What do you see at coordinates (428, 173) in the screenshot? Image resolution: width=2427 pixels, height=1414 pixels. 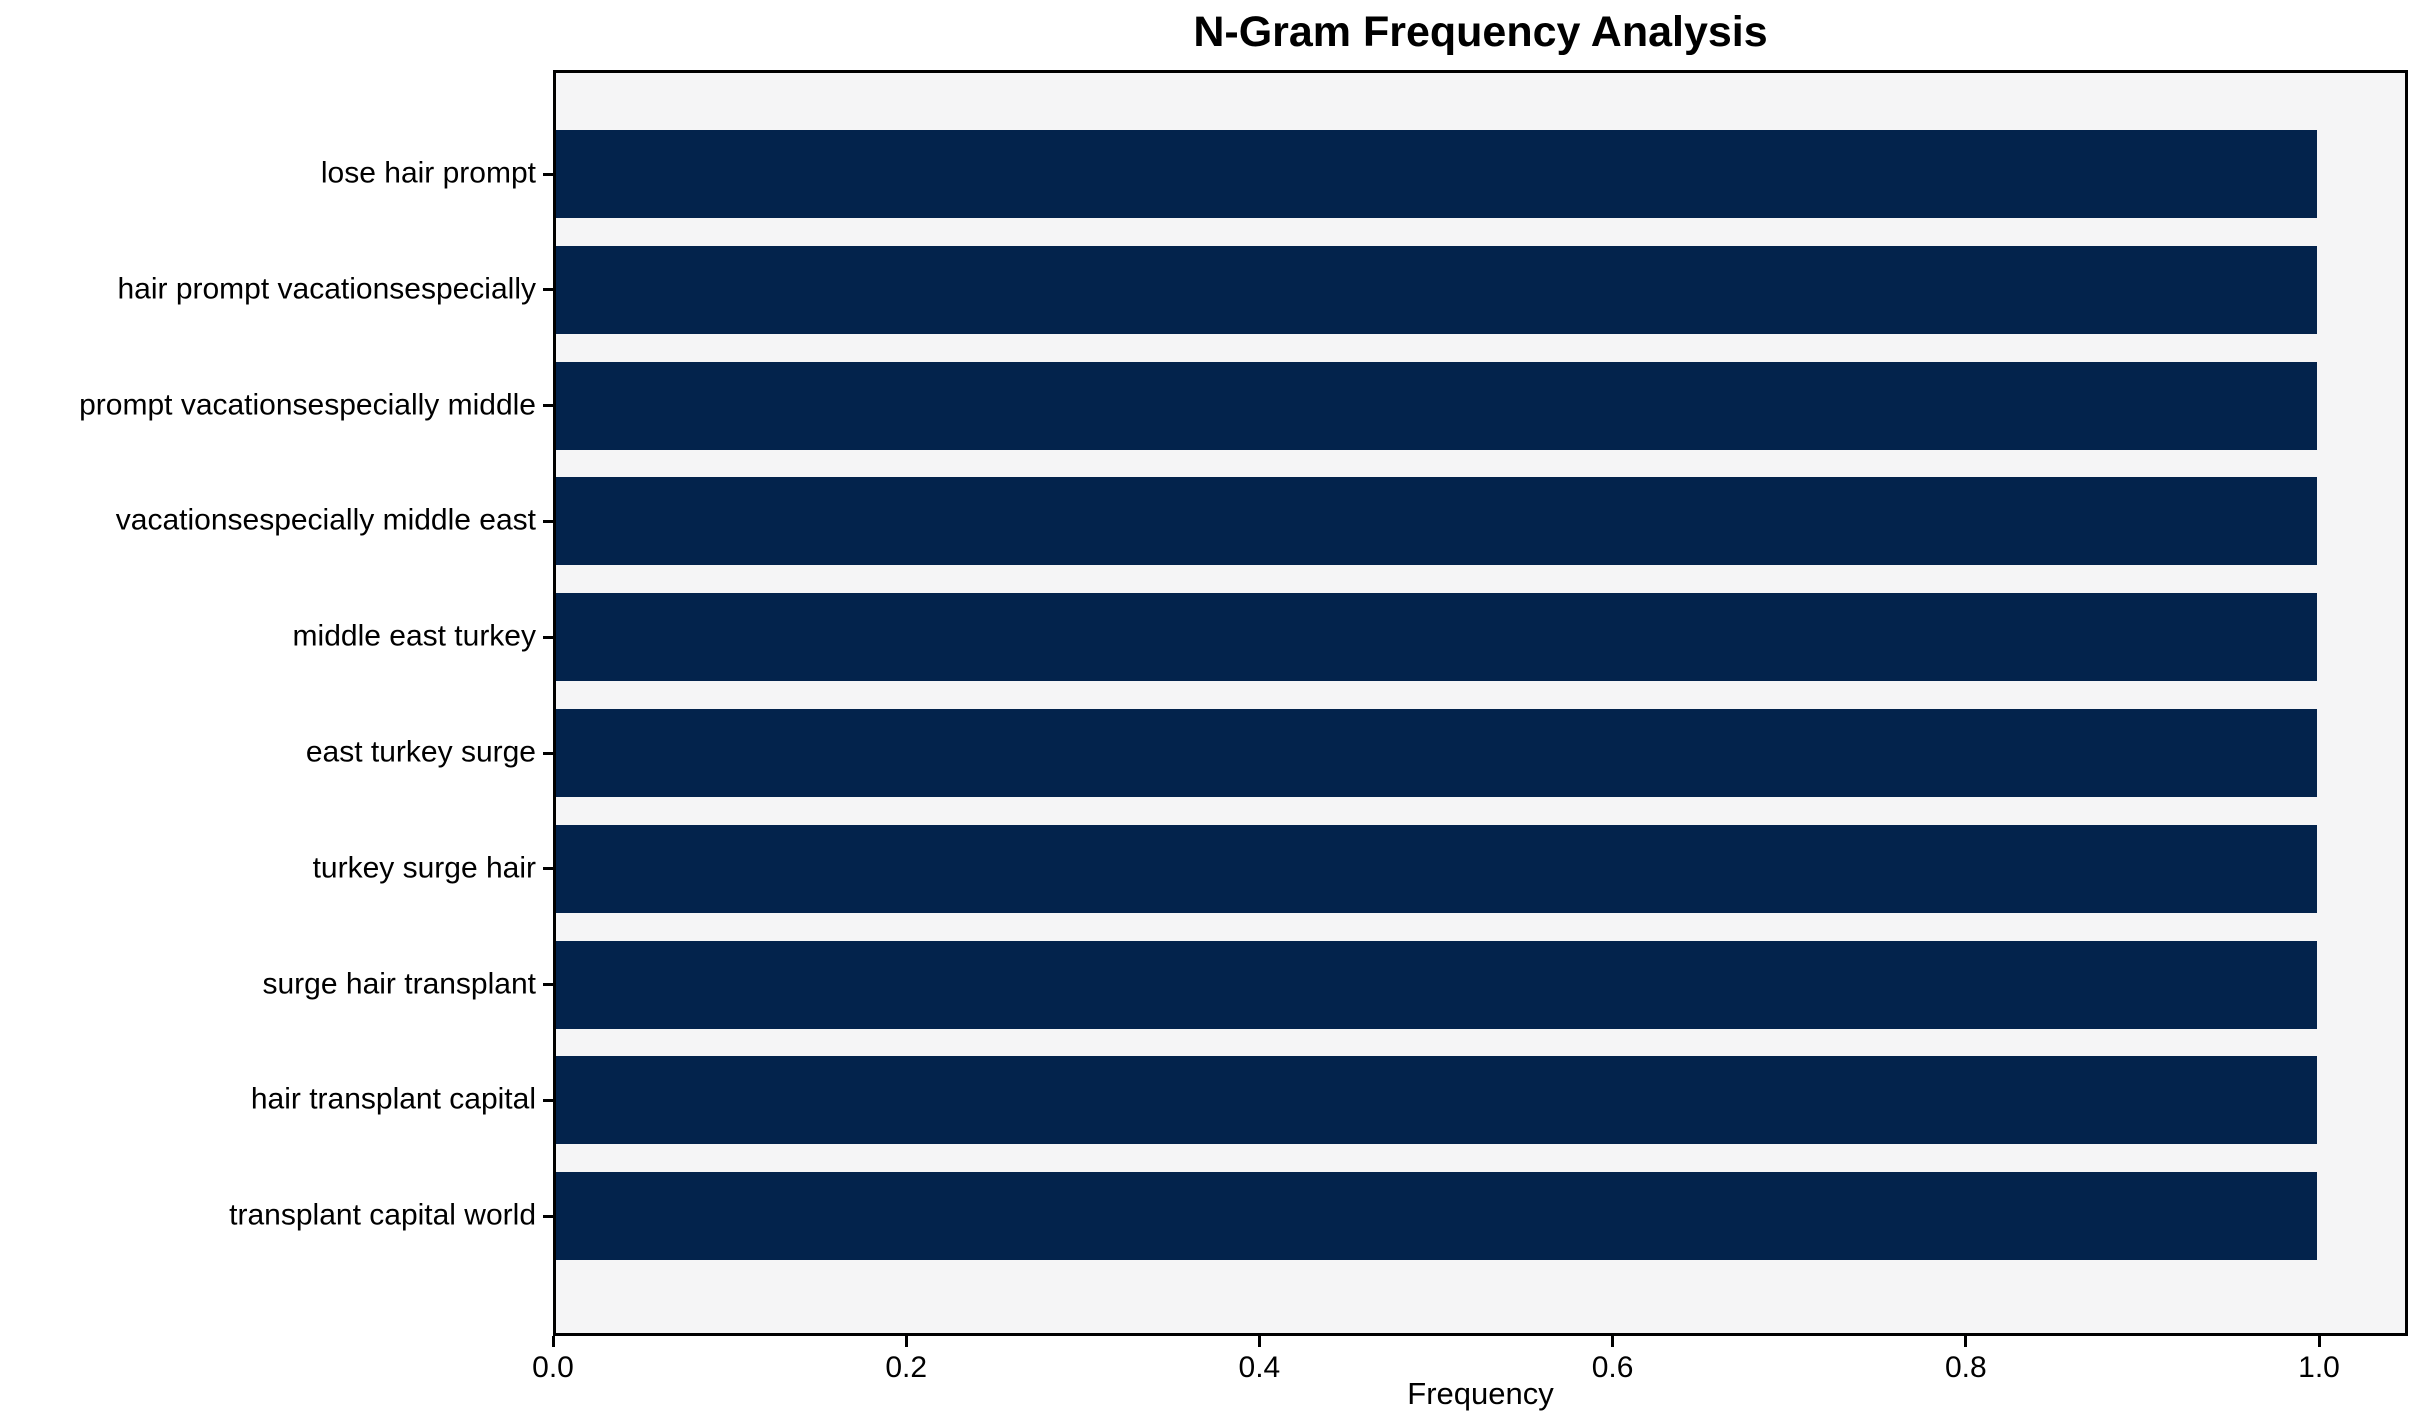 I see `y-tick-label: lose hair prompt` at bounding box center [428, 173].